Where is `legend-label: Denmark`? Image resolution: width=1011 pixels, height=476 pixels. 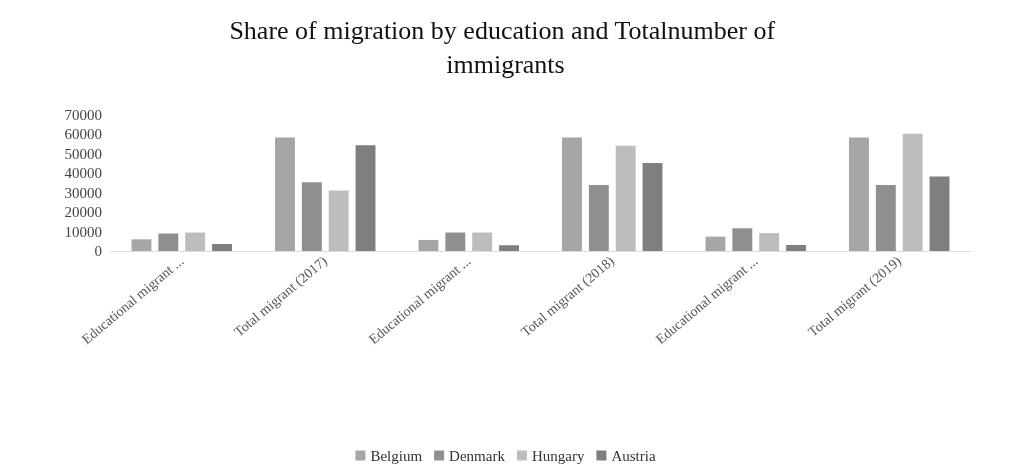 legend-label: Denmark is located at coordinates (477, 455).